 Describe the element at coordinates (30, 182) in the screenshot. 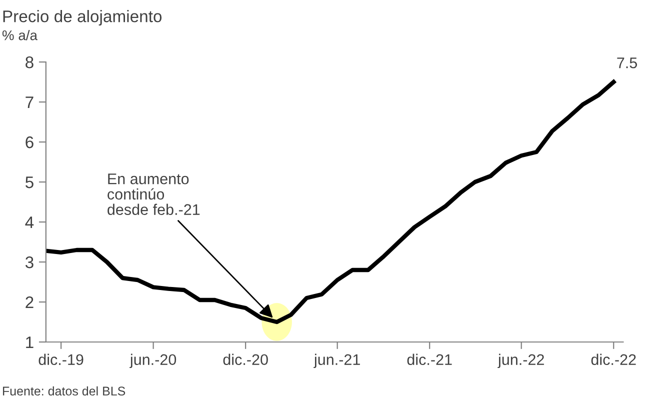

I see `y-tick-label: 5` at that location.